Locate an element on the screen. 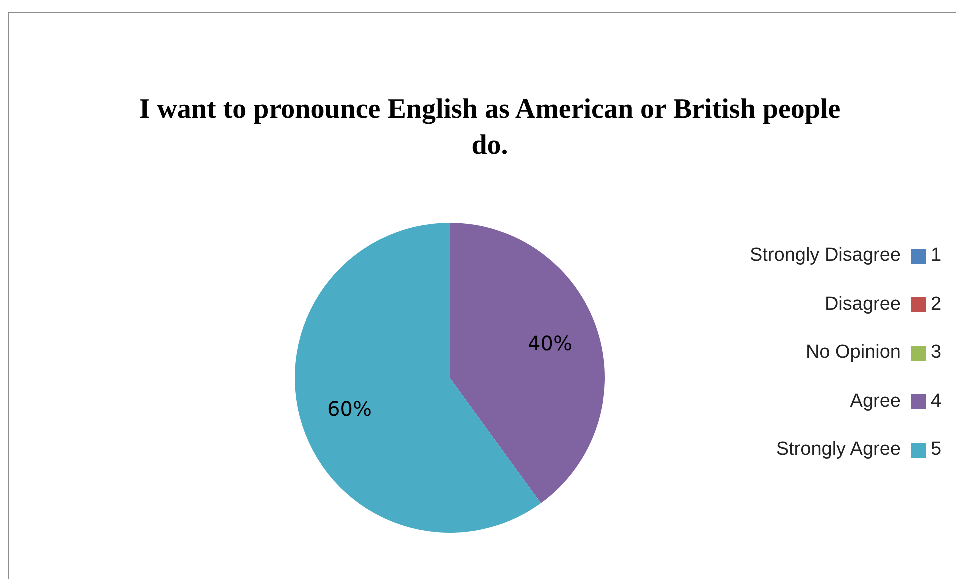  legend-label: 4 is located at coordinates (937, 401).